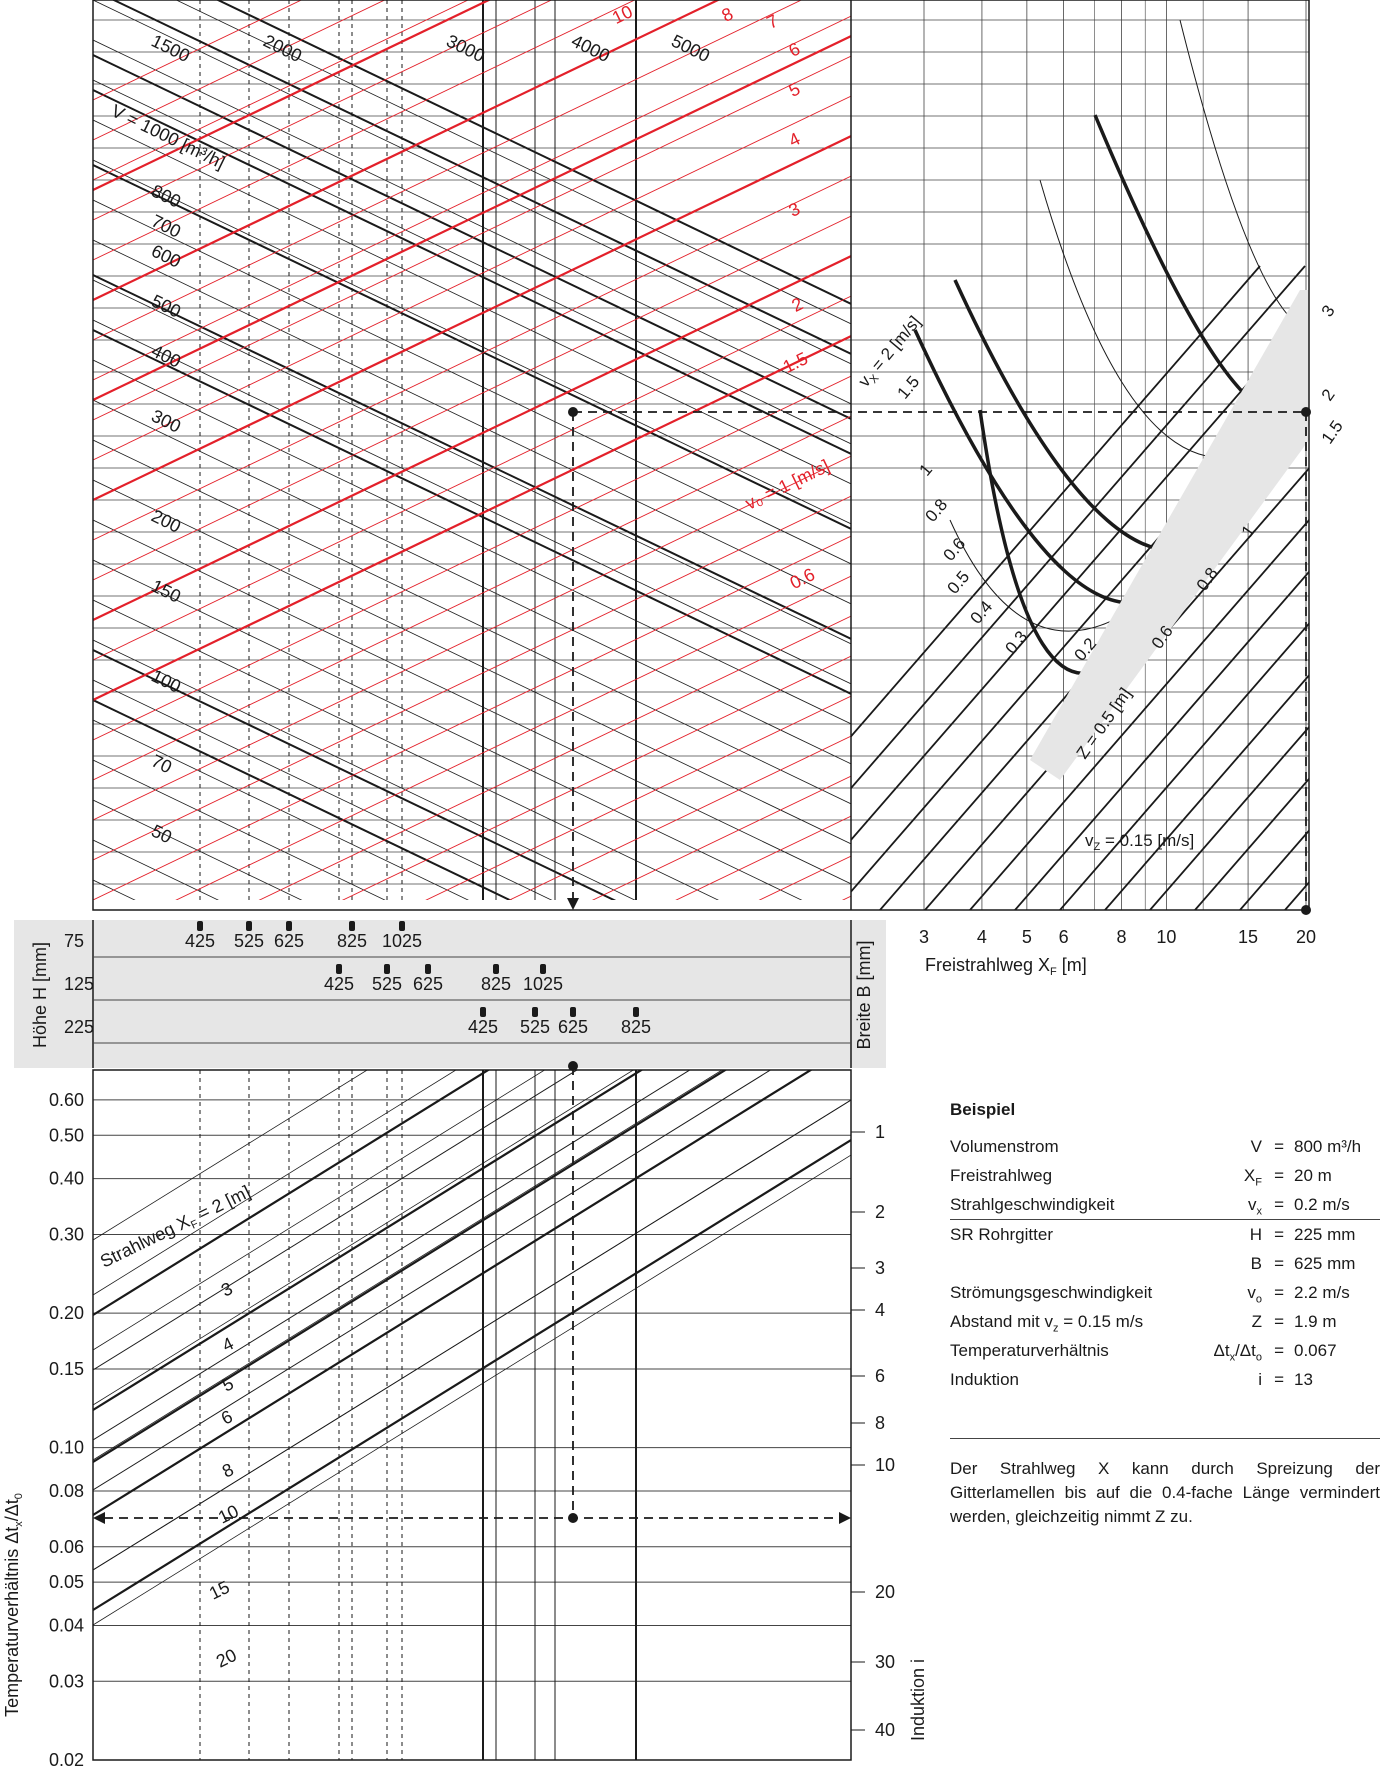  What do you see at coordinates (40, 995) in the screenshot?
I see `height-axis-label: Höhe H [mm]` at bounding box center [40, 995].